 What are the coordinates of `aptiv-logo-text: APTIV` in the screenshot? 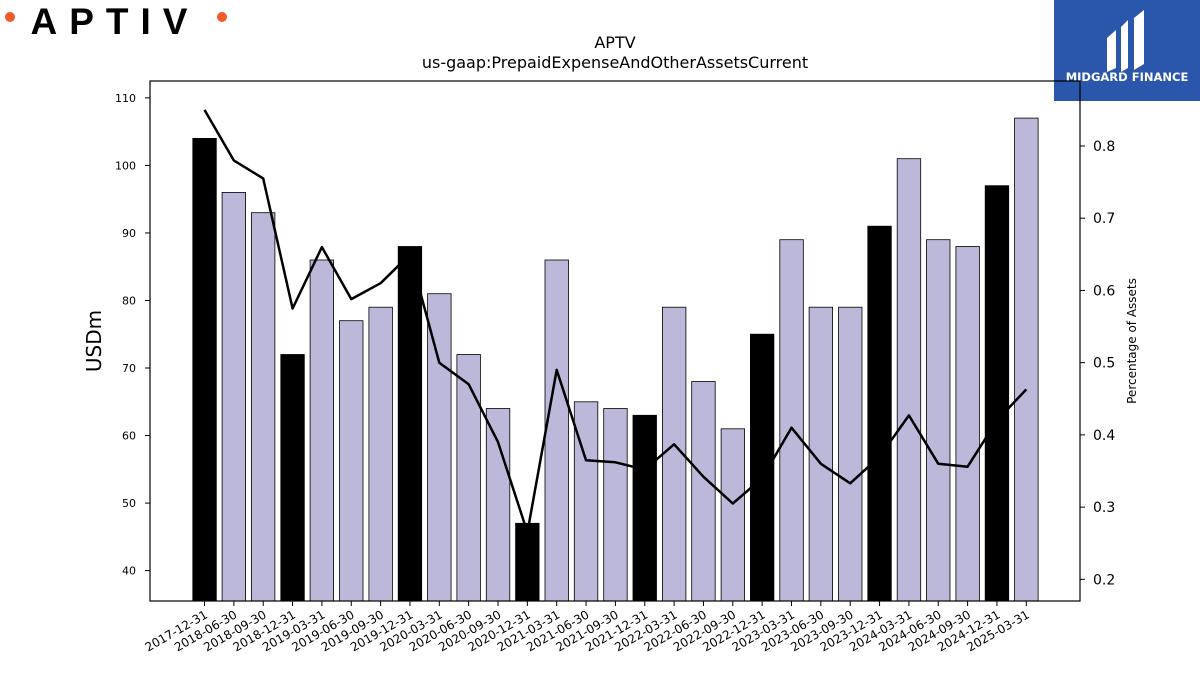 It's located at (115, 21).